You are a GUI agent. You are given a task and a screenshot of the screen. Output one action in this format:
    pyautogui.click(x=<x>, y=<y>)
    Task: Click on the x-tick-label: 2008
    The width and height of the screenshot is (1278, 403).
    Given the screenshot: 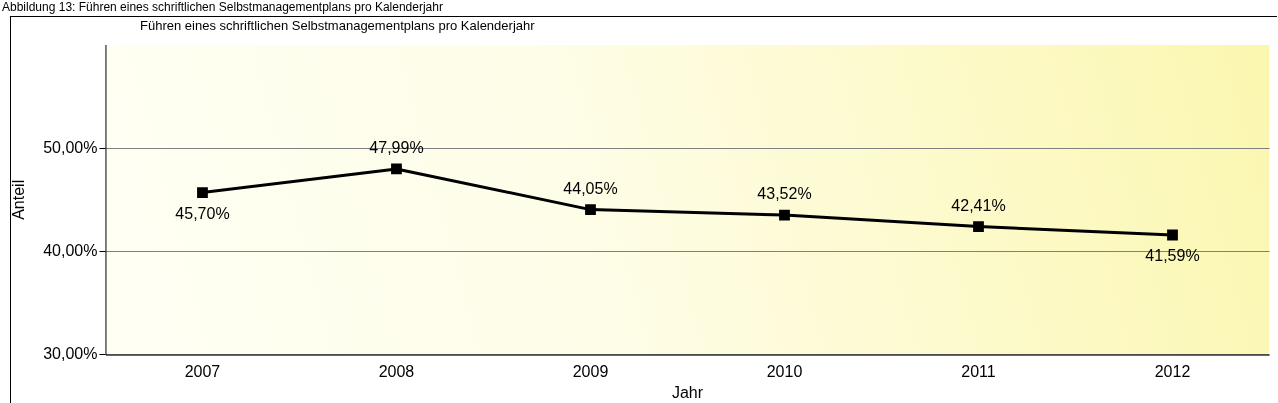 What is the action you would take?
    pyautogui.click(x=396, y=371)
    